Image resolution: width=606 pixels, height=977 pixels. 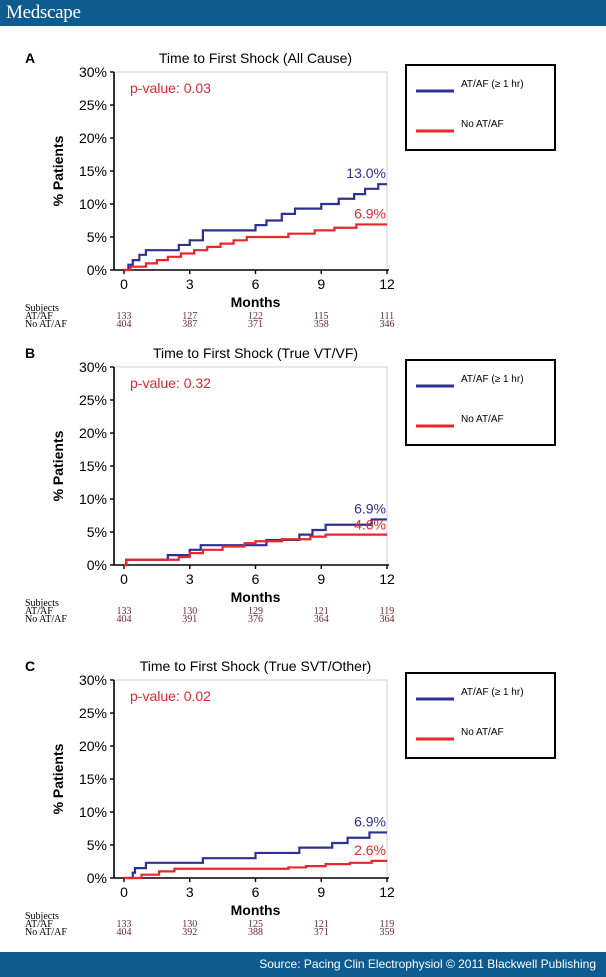 What do you see at coordinates (387, 932) in the screenshot?
I see `risk-value: 359` at bounding box center [387, 932].